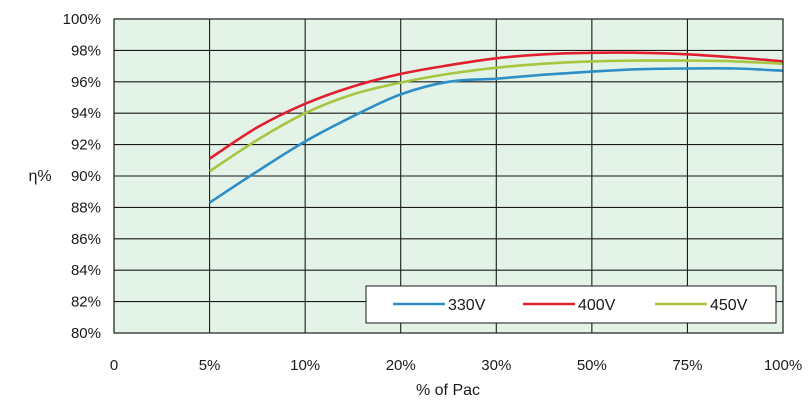  I want to click on legend-label: 450V, so click(729, 305).